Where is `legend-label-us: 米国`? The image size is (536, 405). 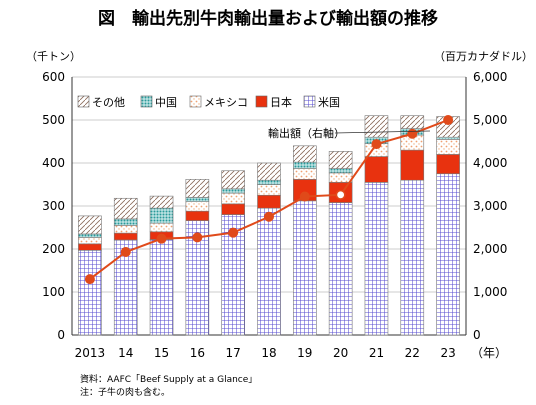
legend-label-us: 米国 is located at coordinates (329, 102).